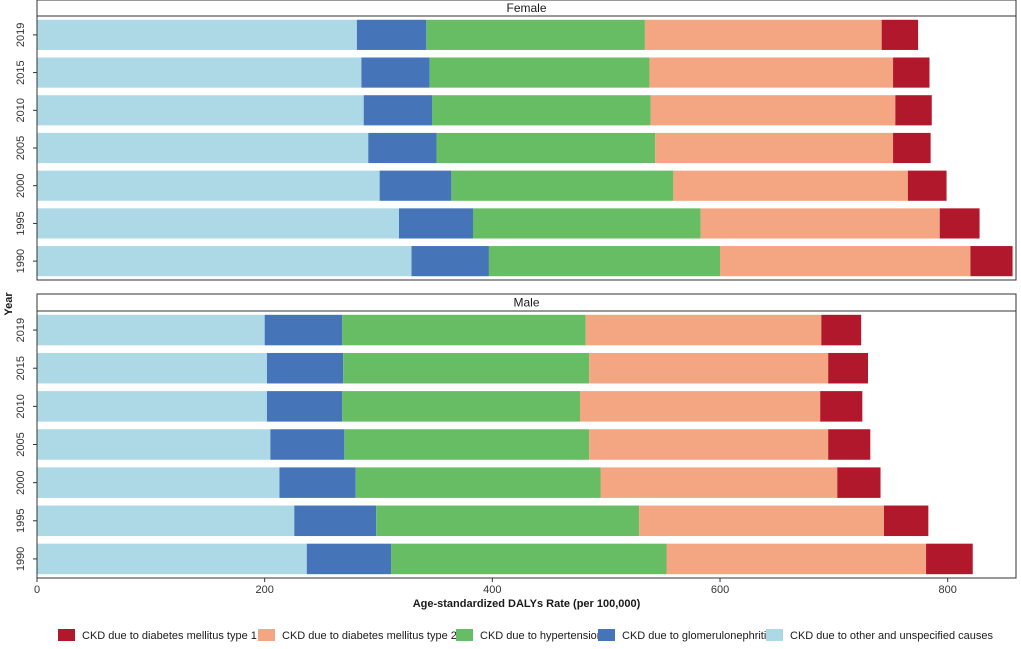  I want to click on male-bar-2019-ckd-due-to-hypertension, so click(464, 330).